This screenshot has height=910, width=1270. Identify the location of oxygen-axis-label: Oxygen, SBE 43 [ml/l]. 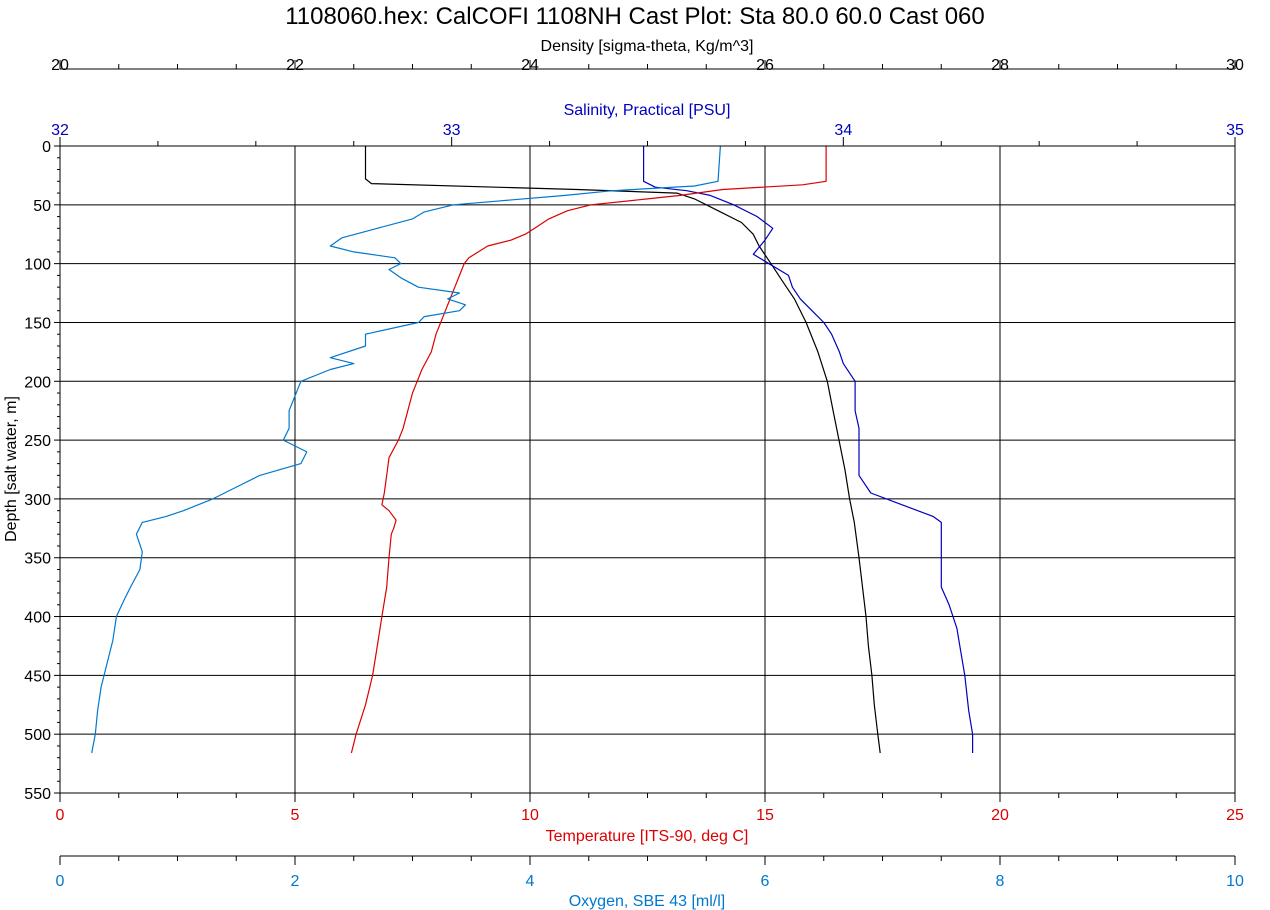
(647, 901).